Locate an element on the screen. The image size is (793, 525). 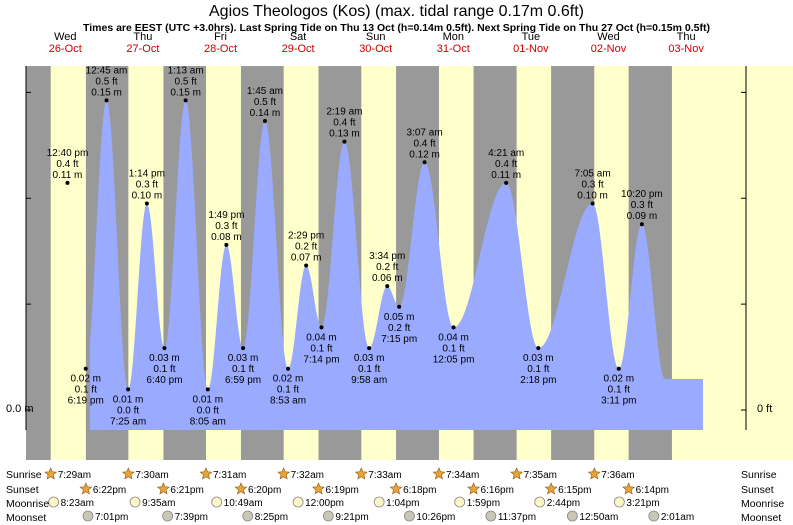
low-tide-time: 6:40 pm is located at coordinates (164, 380).